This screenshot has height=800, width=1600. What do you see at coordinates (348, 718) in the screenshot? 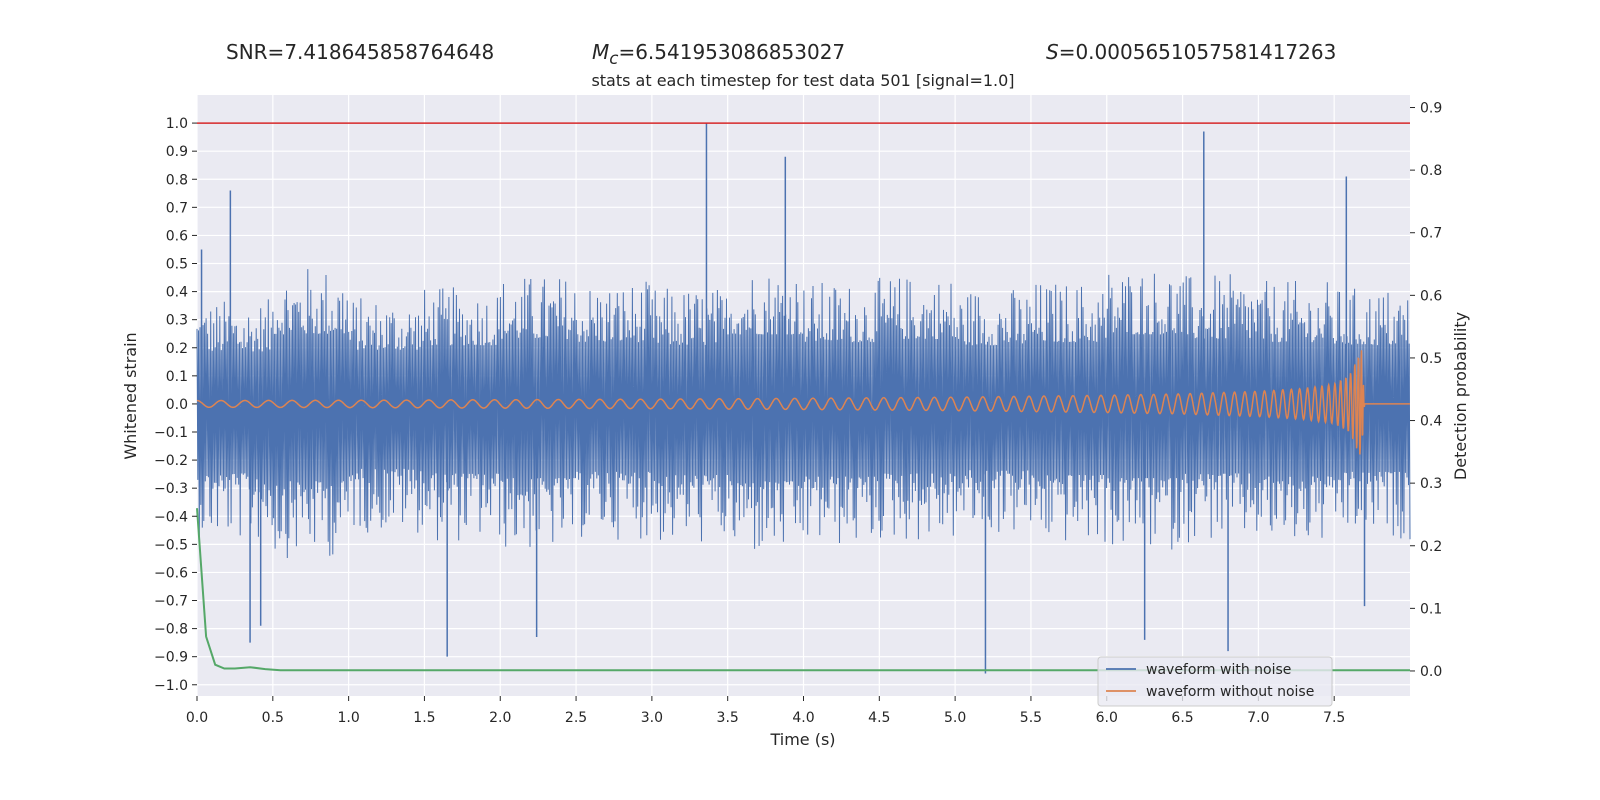
I see `x-tick-label: 1.0` at bounding box center [348, 718].